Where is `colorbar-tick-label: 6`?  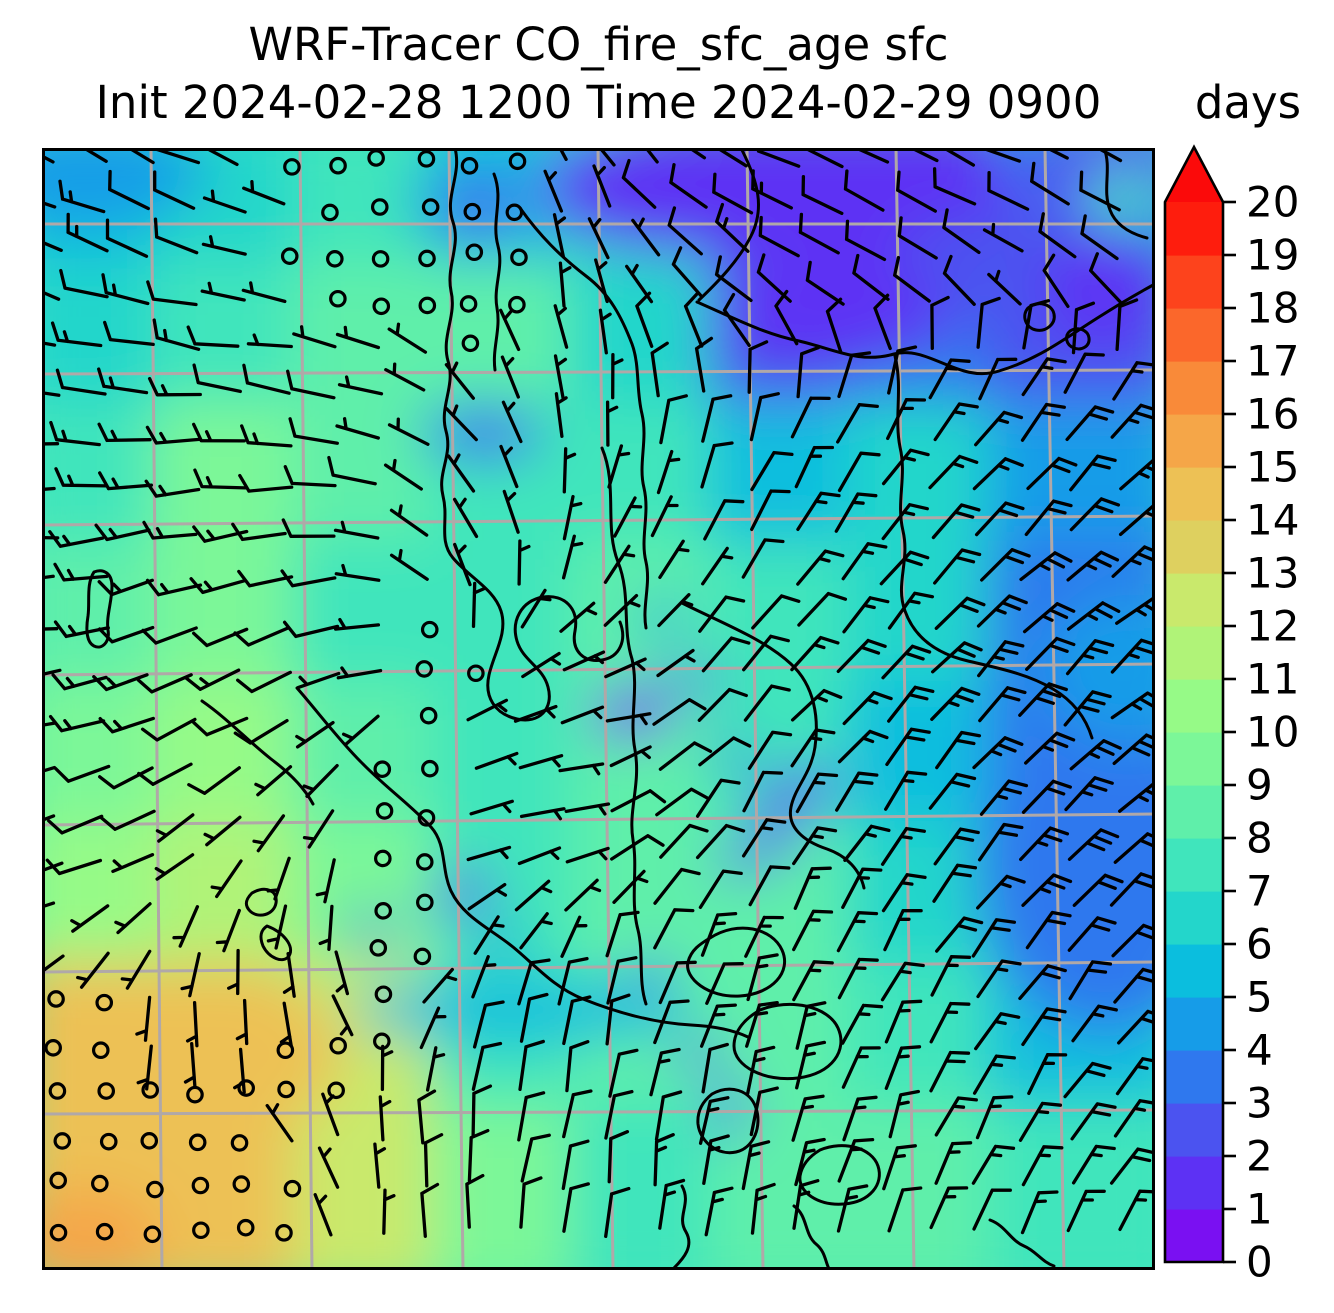 colorbar-tick-label: 6 is located at coordinates (1259, 944).